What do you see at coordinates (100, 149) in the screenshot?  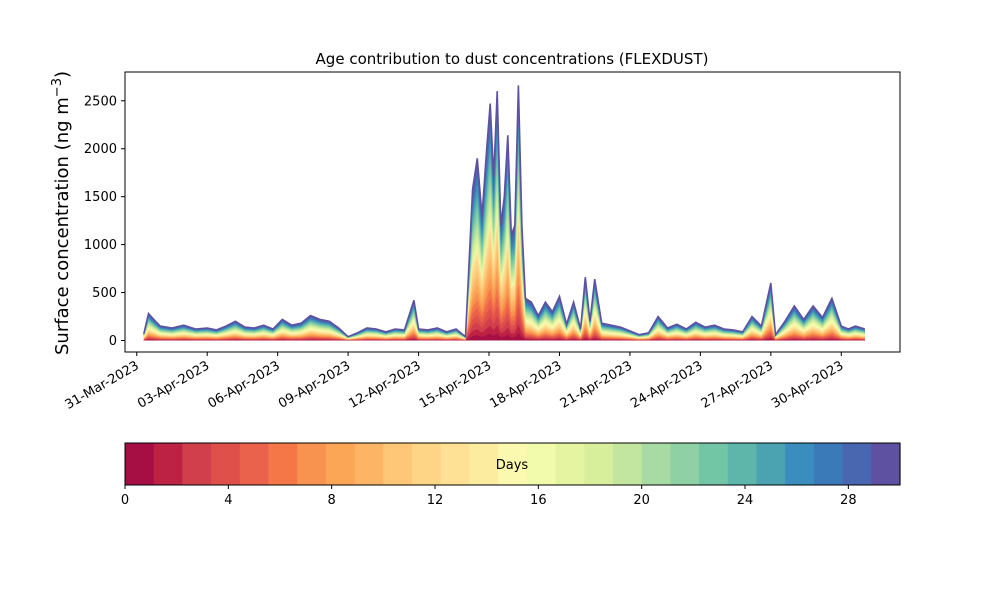 I see `y-tick-label: 2000` at bounding box center [100, 149].